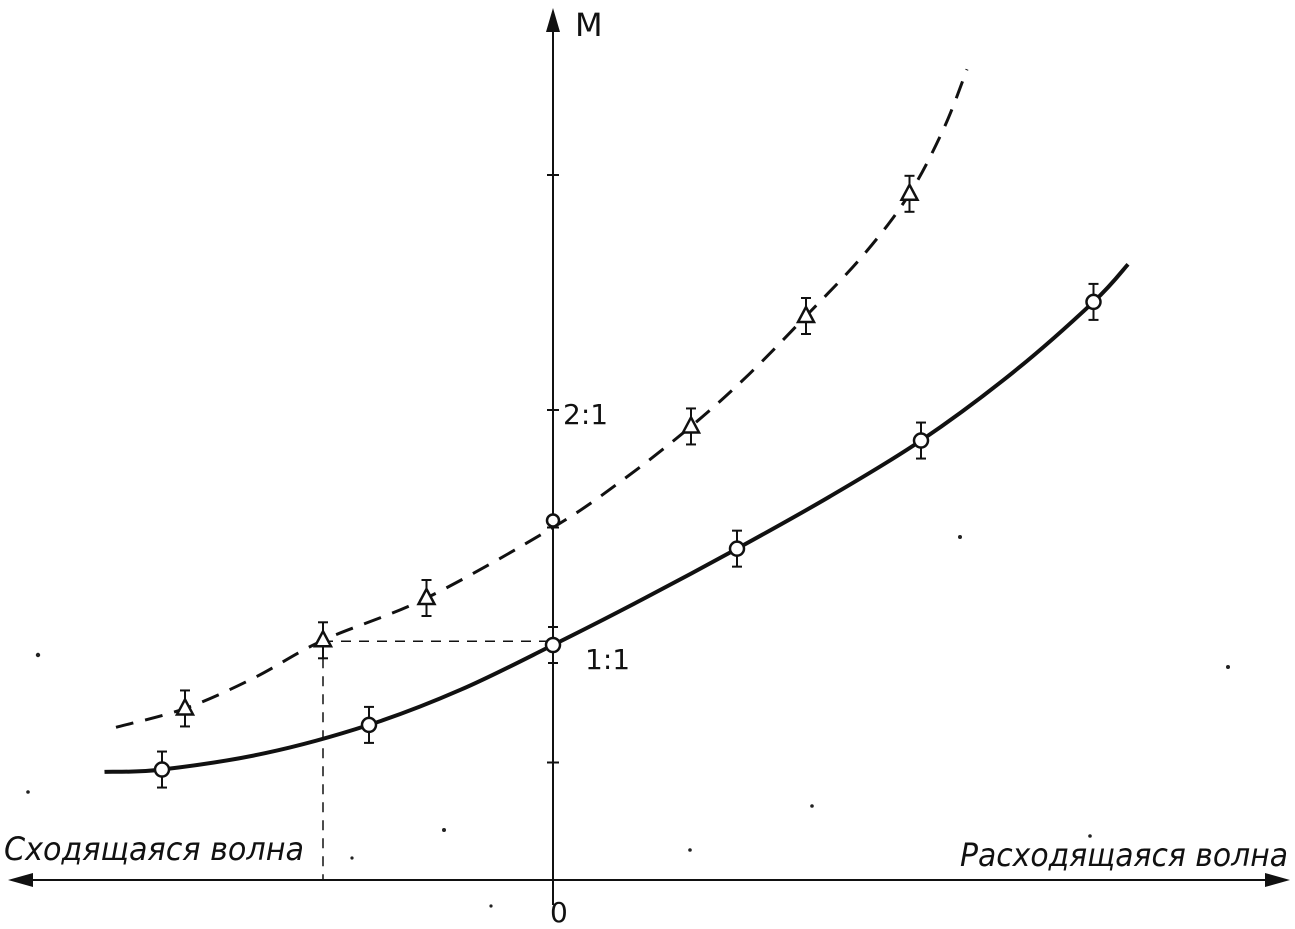  What do you see at coordinates (154, 849) in the screenshot?
I see `converging-wave-label: Сходящаяся волна` at bounding box center [154, 849].